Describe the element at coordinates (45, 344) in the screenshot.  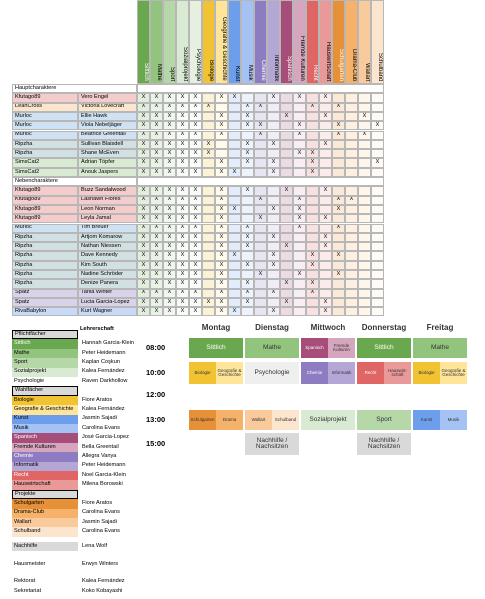
I see `legend-subject: Sittlich` at that location.